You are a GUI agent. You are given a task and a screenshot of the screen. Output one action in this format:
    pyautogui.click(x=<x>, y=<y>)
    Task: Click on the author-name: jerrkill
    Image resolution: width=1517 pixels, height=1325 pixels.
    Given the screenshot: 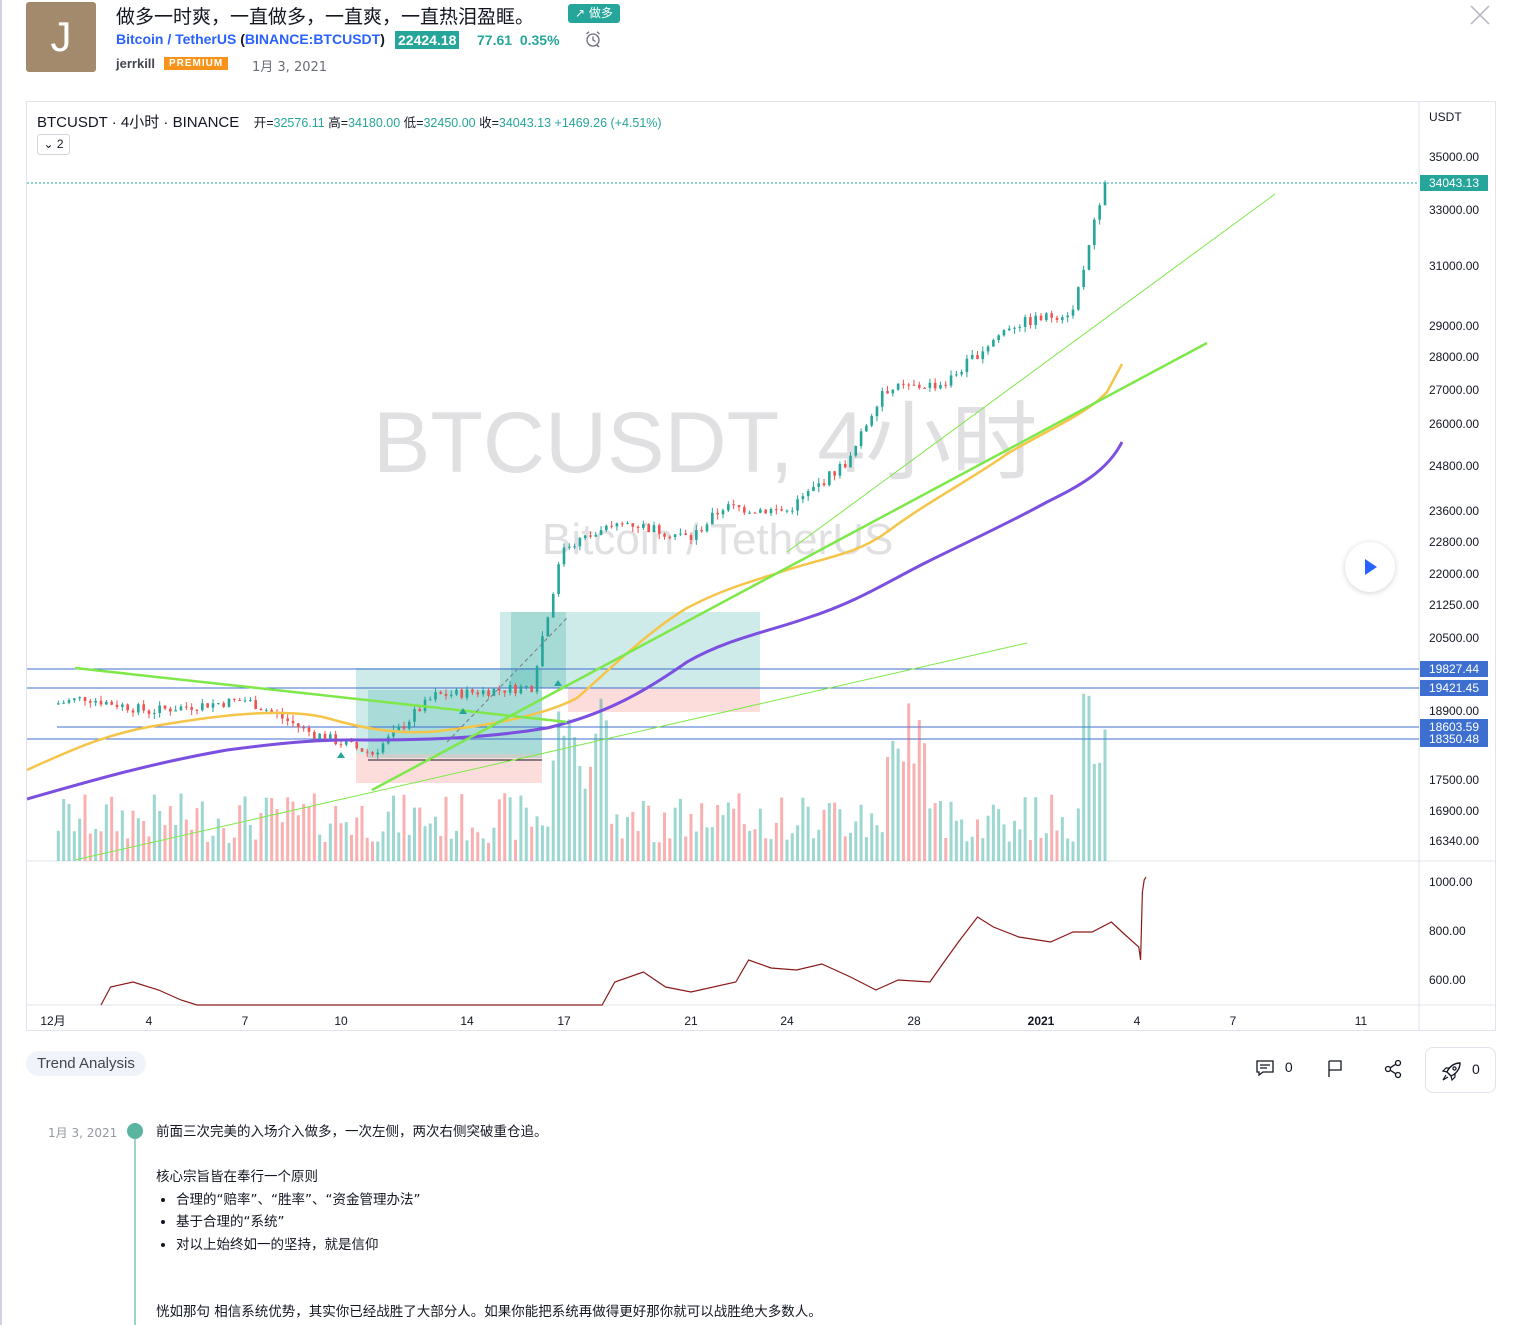 What is the action you would take?
    pyautogui.click(x=136, y=63)
    